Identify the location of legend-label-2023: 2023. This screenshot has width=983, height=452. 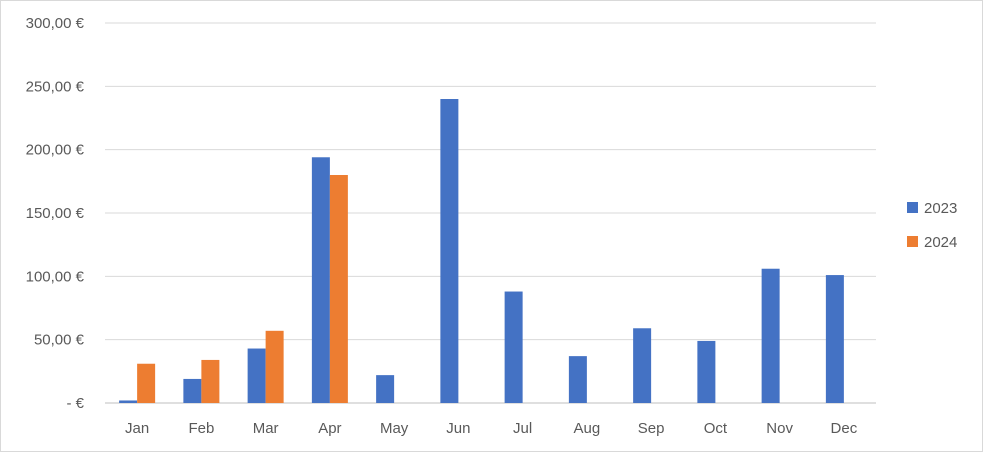
(940, 208).